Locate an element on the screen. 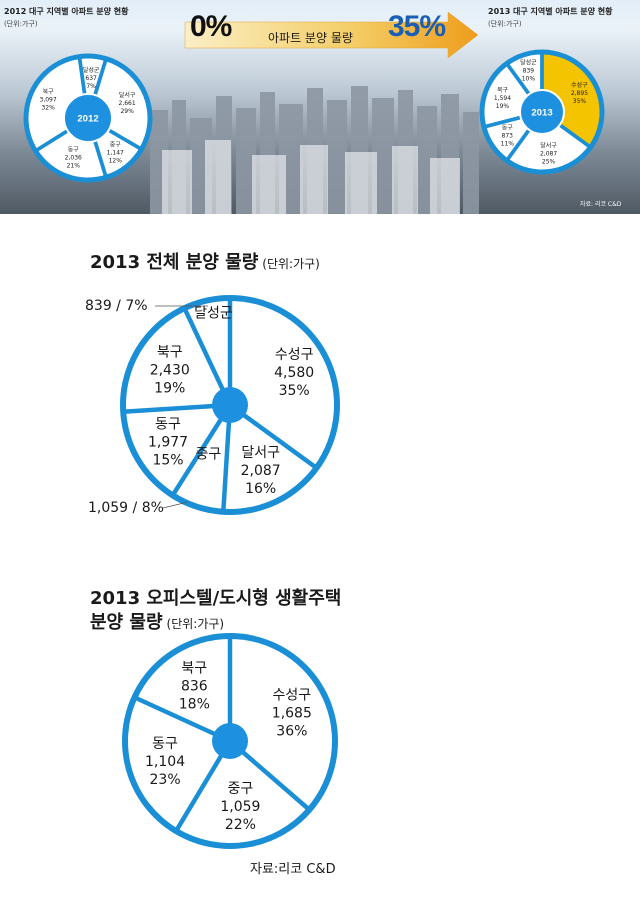  pie2012-label-0-pct: 7% is located at coordinates (91, 86).